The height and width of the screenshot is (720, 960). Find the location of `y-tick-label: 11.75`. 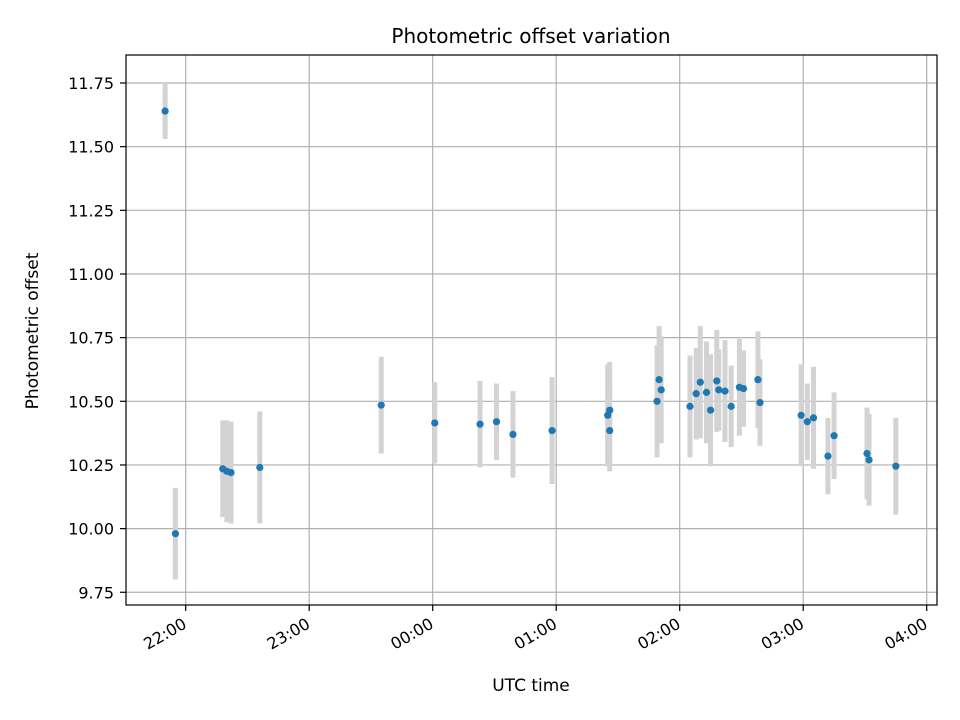

y-tick-label: 11.75 is located at coordinates (91, 83).